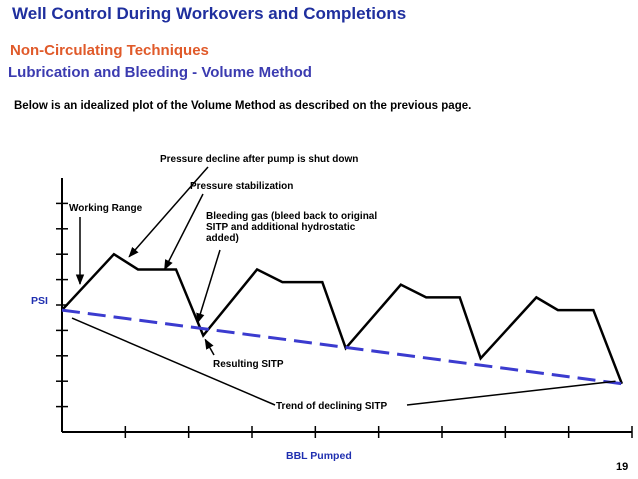 The height and width of the screenshot is (479, 638). Describe the element at coordinates (173, 361) in the screenshot. I see `leader-trend-left` at that location.